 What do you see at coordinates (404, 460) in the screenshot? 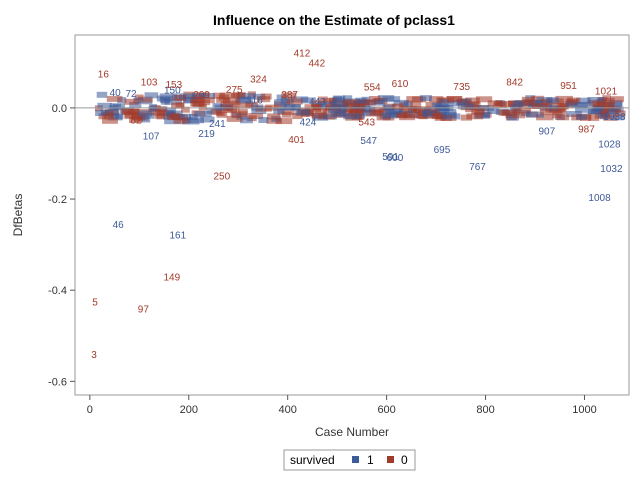
I see `legend-label-0: 0` at bounding box center [404, 460].